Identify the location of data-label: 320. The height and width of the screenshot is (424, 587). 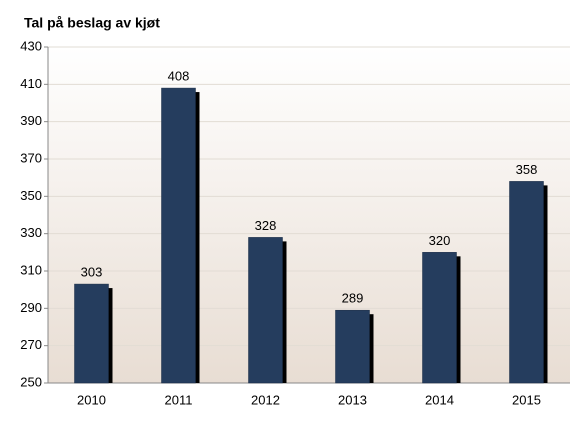
(440, 240).